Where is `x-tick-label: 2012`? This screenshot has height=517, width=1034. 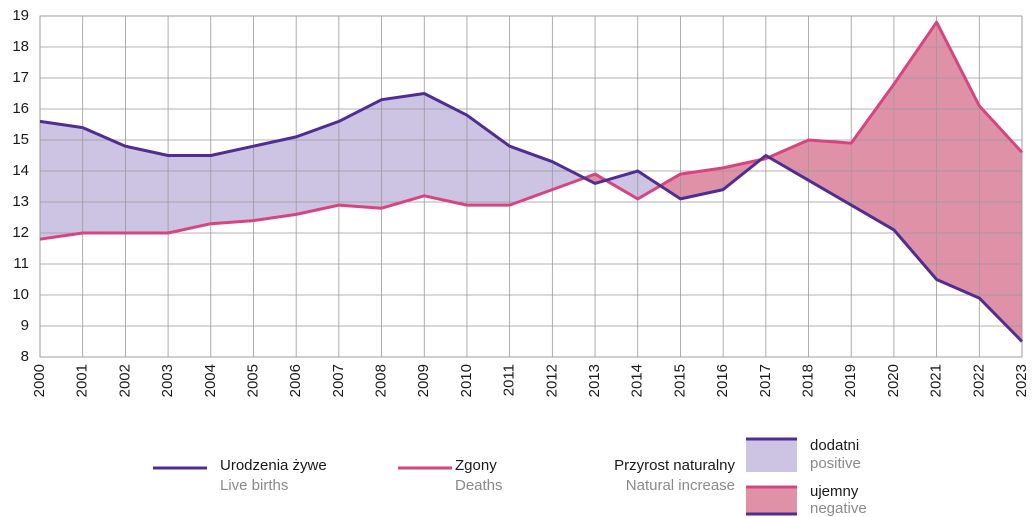 x-tick-label: 2012 is located at coordinates (551, 380).